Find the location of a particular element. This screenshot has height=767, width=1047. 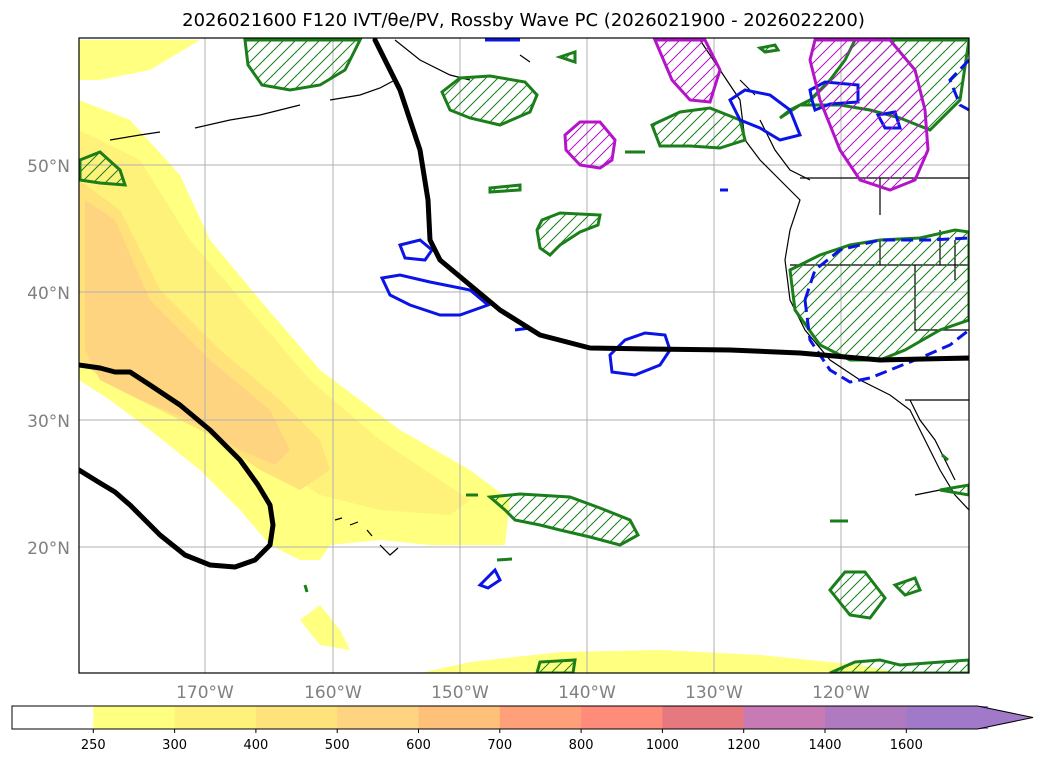

ivt-500-region is located at coordinates (187, 332).